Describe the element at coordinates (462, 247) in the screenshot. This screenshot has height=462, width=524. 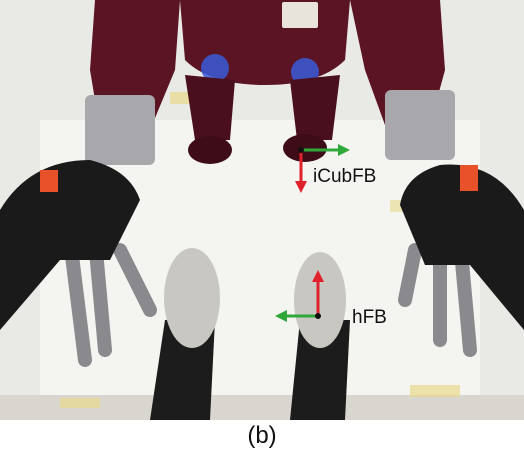
I see `human-right-arm` at that location.